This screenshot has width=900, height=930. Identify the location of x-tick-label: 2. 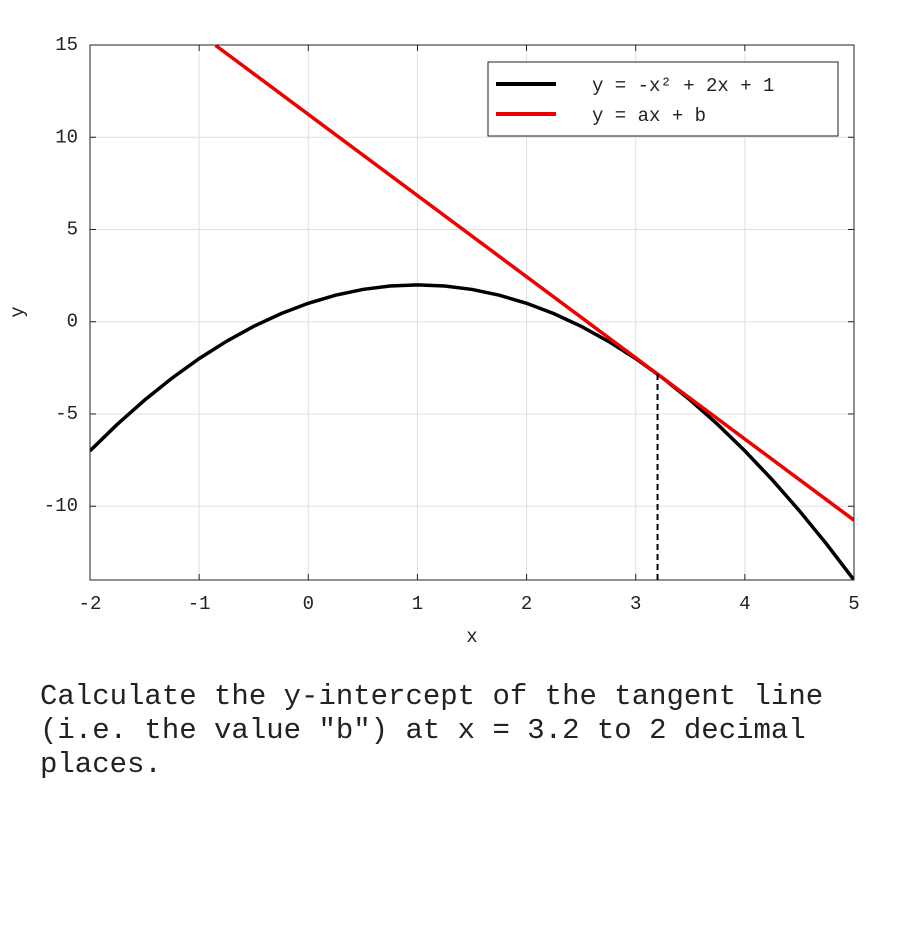
(526, 604).